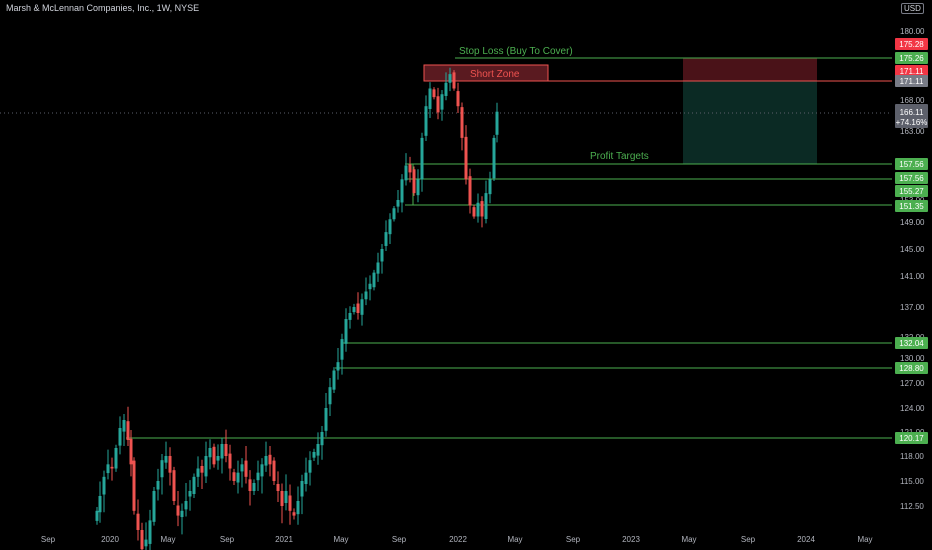  What do you see at coordinates (110, 539) in the screenshot?
I see `x-tick-label: 2020` at bounding box center [110, 539].